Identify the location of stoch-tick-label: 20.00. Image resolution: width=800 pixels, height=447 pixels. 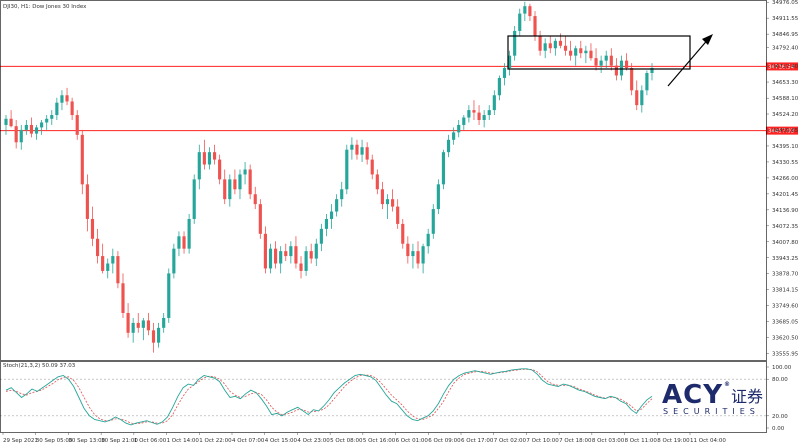
(780, 417).